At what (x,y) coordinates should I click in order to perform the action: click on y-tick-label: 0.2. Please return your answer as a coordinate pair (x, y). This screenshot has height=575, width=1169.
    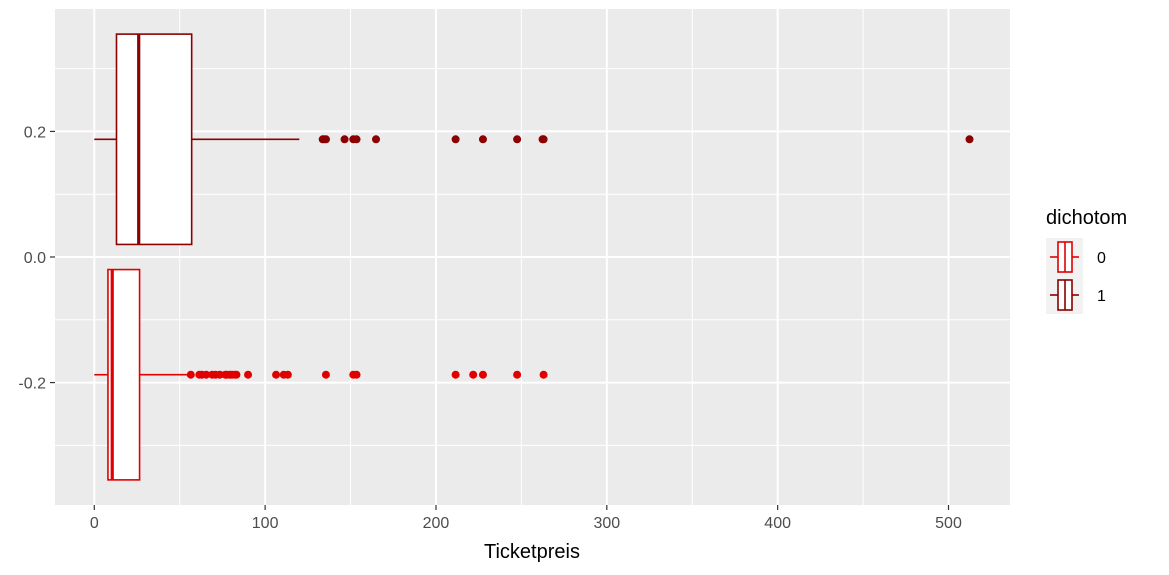
    Looking at the image, I should click on (35, 132).